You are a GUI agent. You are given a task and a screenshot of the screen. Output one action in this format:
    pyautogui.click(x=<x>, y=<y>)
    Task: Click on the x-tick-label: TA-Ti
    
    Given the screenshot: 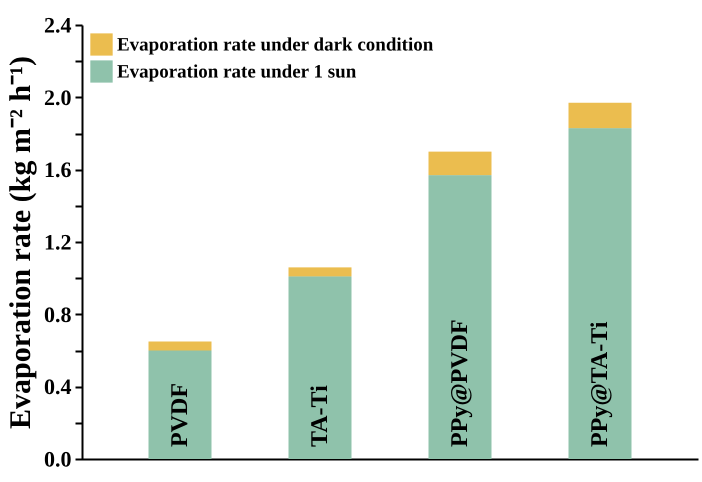 What is the action you would take?
    pyautogui.click(x=320, y=415)
    